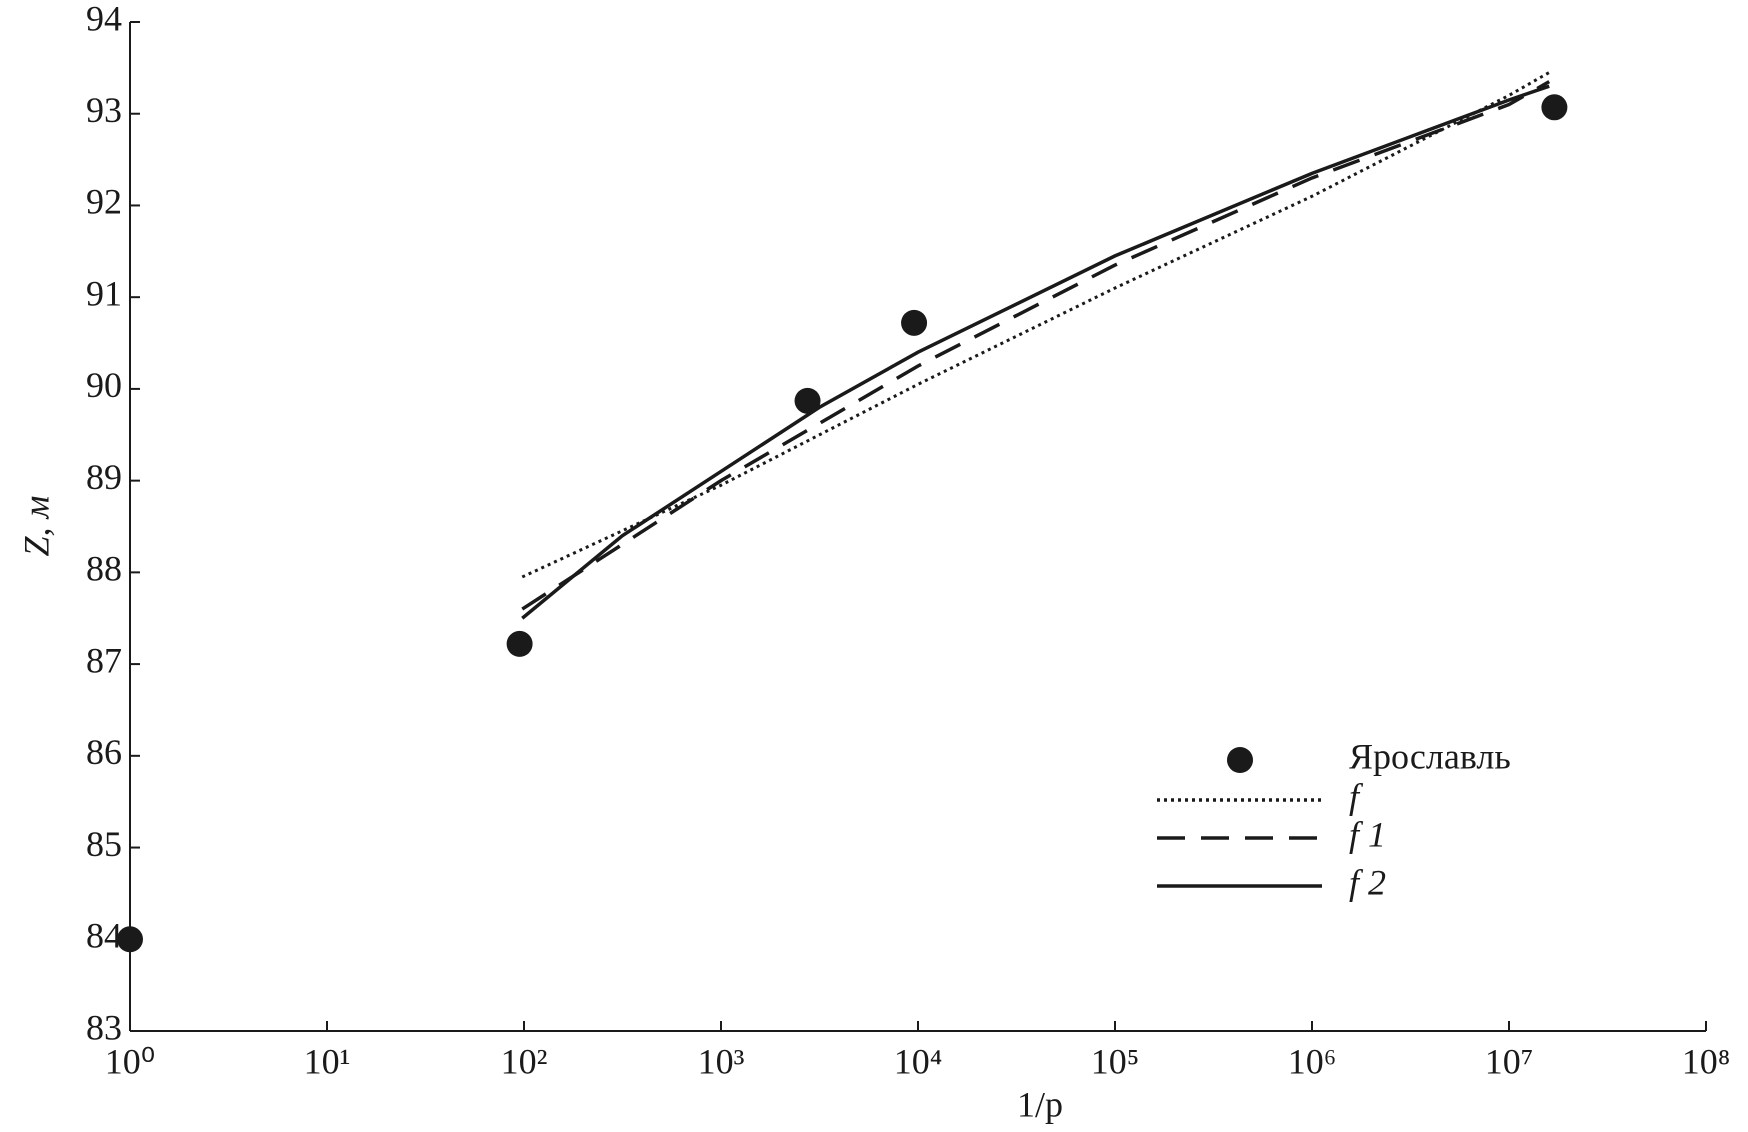 The height and width of the screenshot is (1132, 1748). I want to click on y-axis-label: Z, м, so click(36, 525).